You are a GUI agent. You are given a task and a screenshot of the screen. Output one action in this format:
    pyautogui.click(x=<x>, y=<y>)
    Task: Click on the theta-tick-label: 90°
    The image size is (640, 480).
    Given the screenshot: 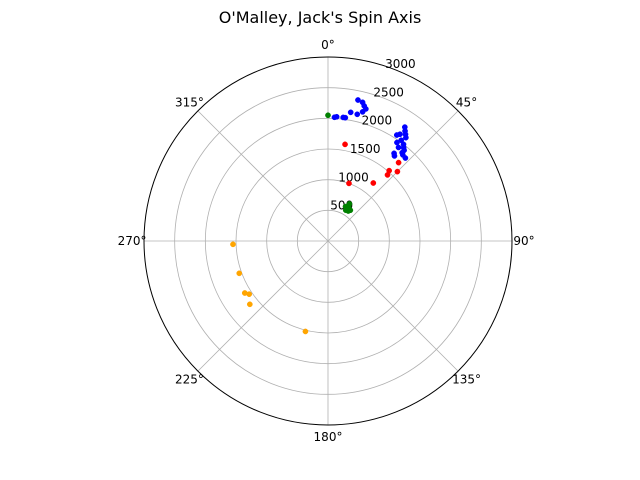 What is the action you would take?
    pyautogui.click(x=523, y=241)
    